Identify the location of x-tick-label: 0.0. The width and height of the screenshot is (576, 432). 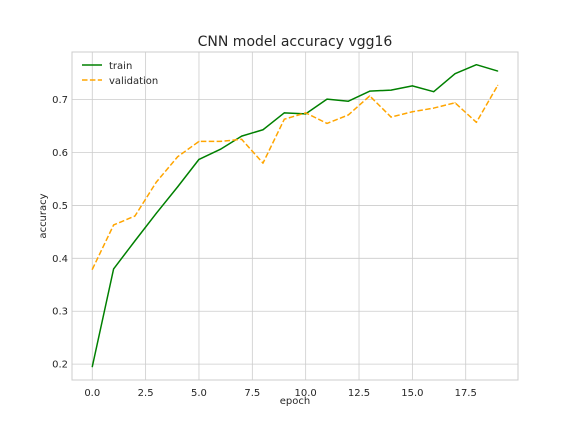
(92, 393).